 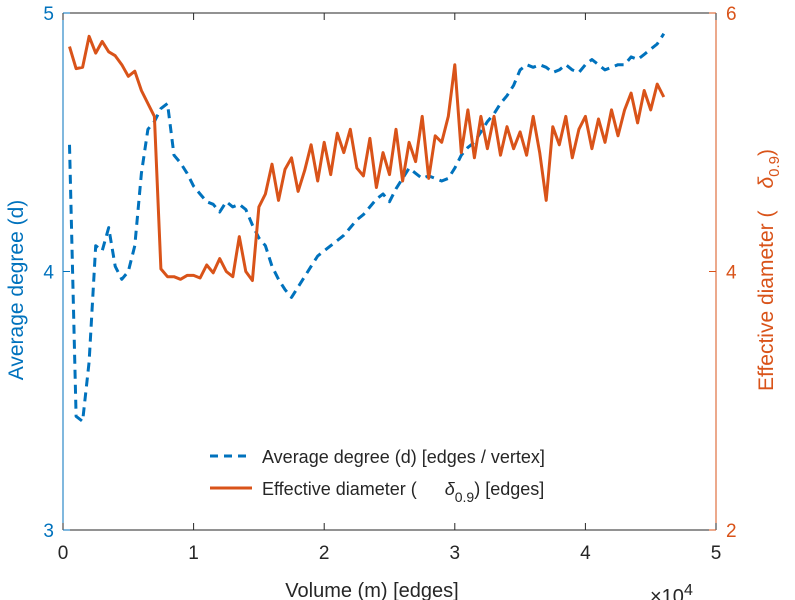 I want to click on y-axis-label-right-symbol: δ, so click(x=766, y=183).